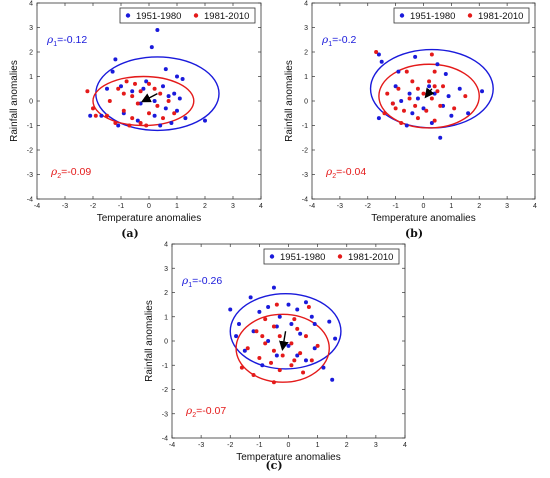  Describe the element at coordinates (214, 411) in the screenshot. I see `rho-value-number: -0.07` at that location.